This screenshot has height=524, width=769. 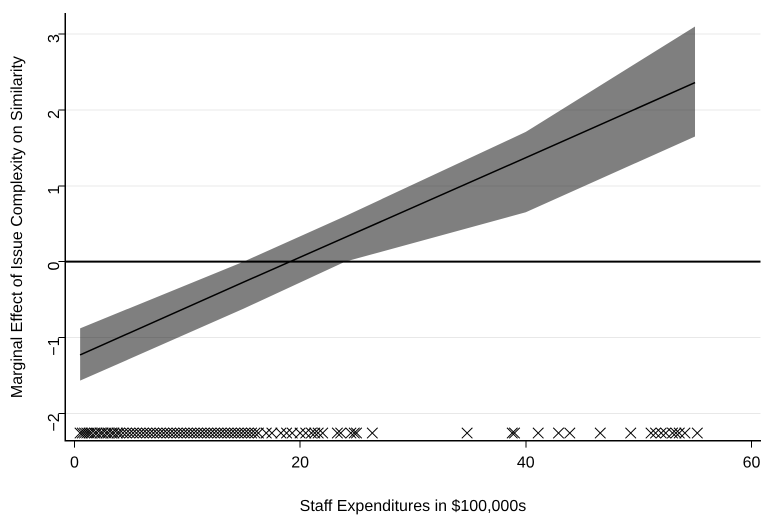 I want to click on y-tick-label: 2, so click(x=54, y=114).